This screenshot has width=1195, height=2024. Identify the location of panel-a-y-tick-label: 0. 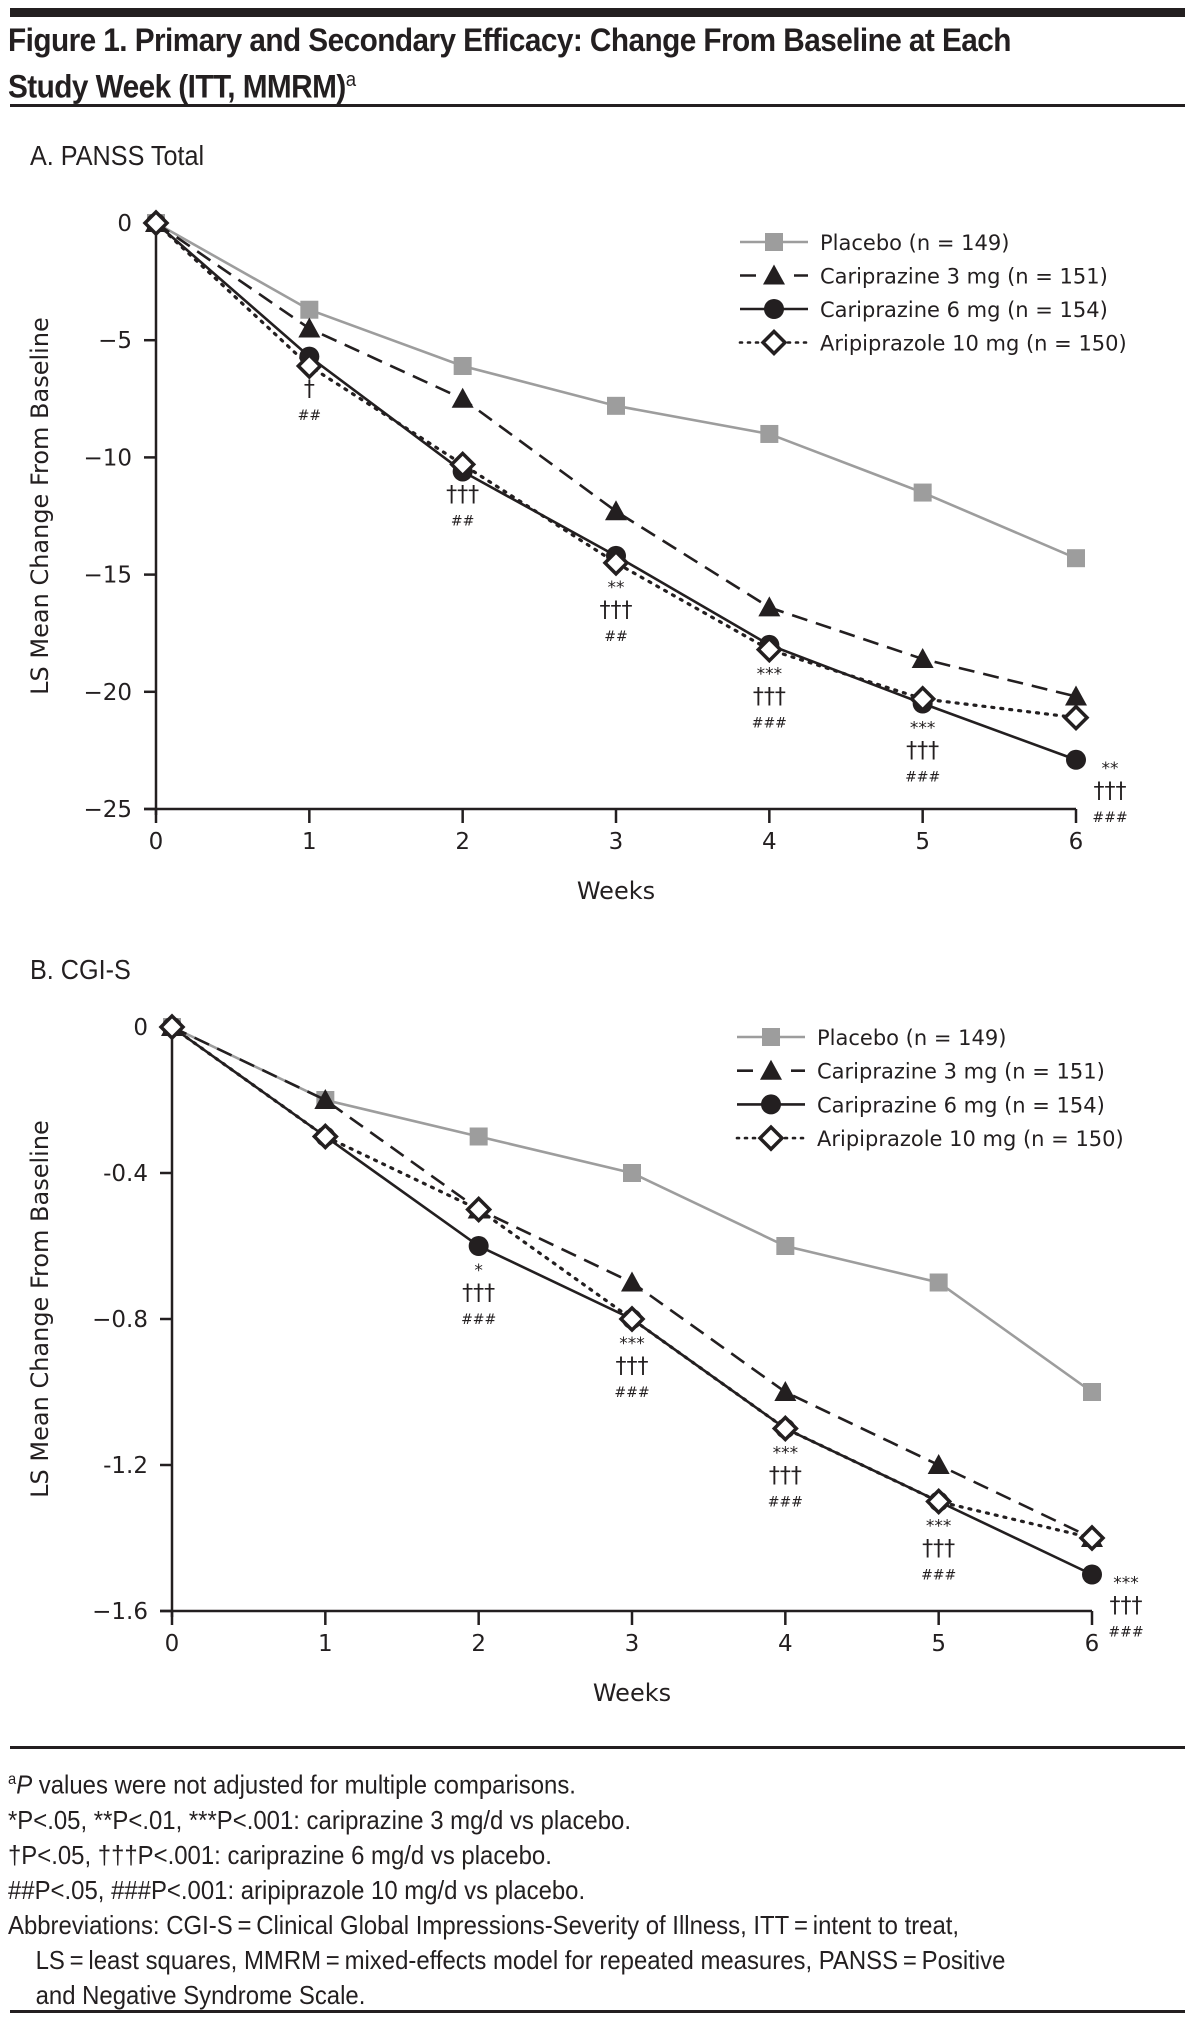
(124, 224).